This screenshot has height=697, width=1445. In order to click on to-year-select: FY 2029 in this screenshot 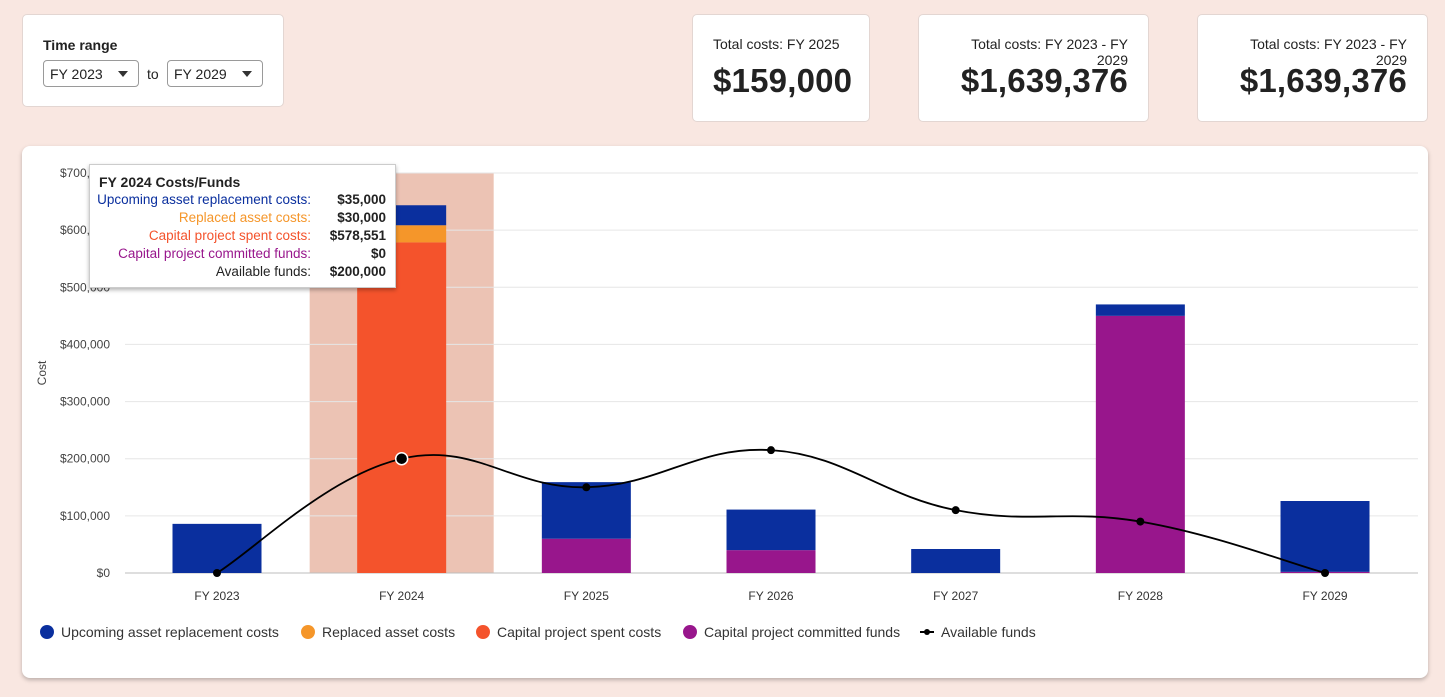, I will do `click(215, 73)`.